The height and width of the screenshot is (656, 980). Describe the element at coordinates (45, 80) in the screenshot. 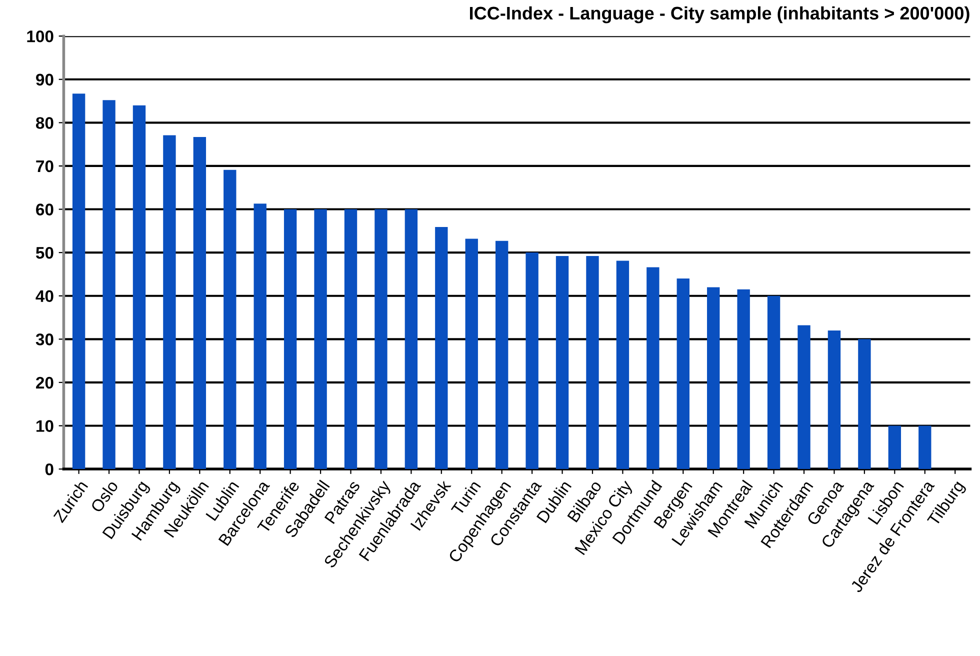

I see `y-tick-label: 90` at that location.